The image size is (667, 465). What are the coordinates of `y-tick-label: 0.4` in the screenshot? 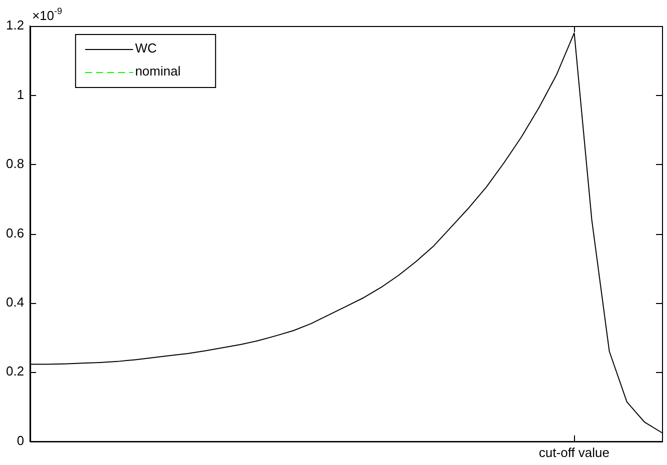 It's located at (15, 302).